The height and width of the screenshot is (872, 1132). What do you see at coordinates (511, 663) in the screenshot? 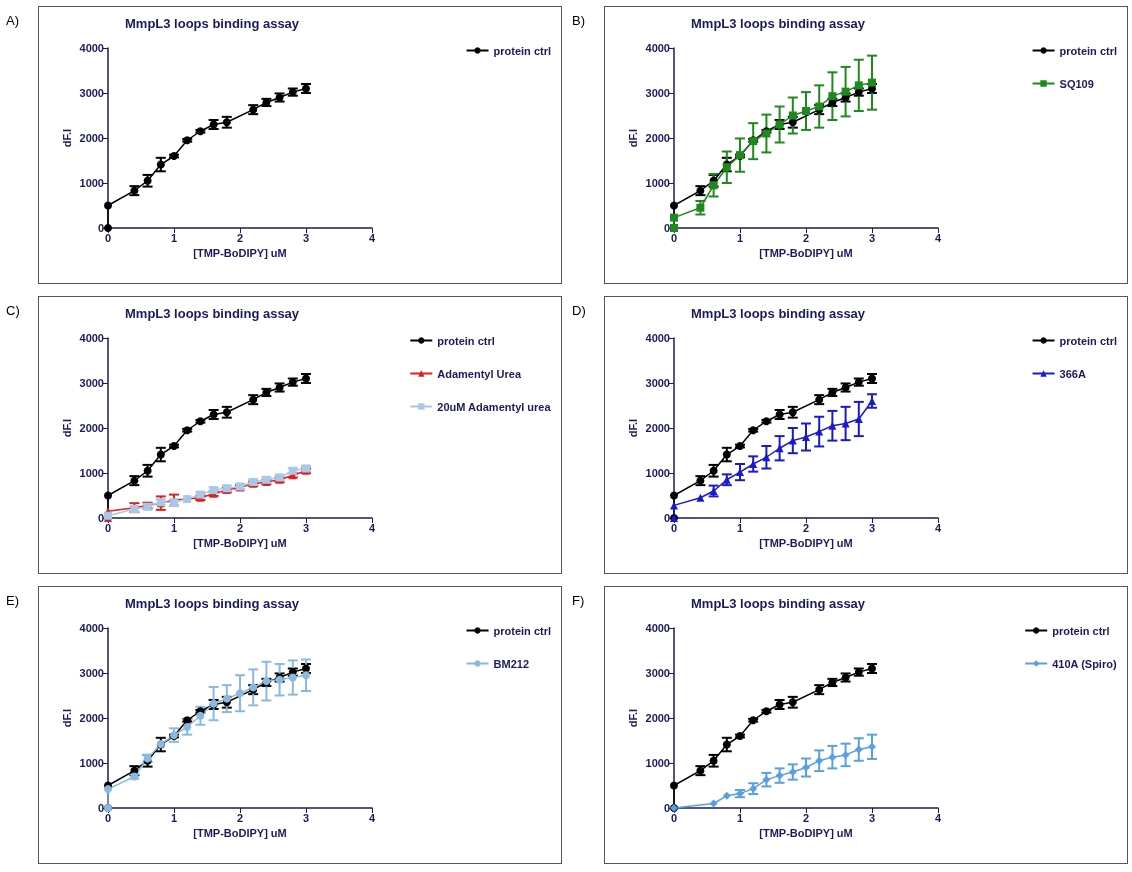
I see `legend-label: BM212` at bounding box center [511, 663].